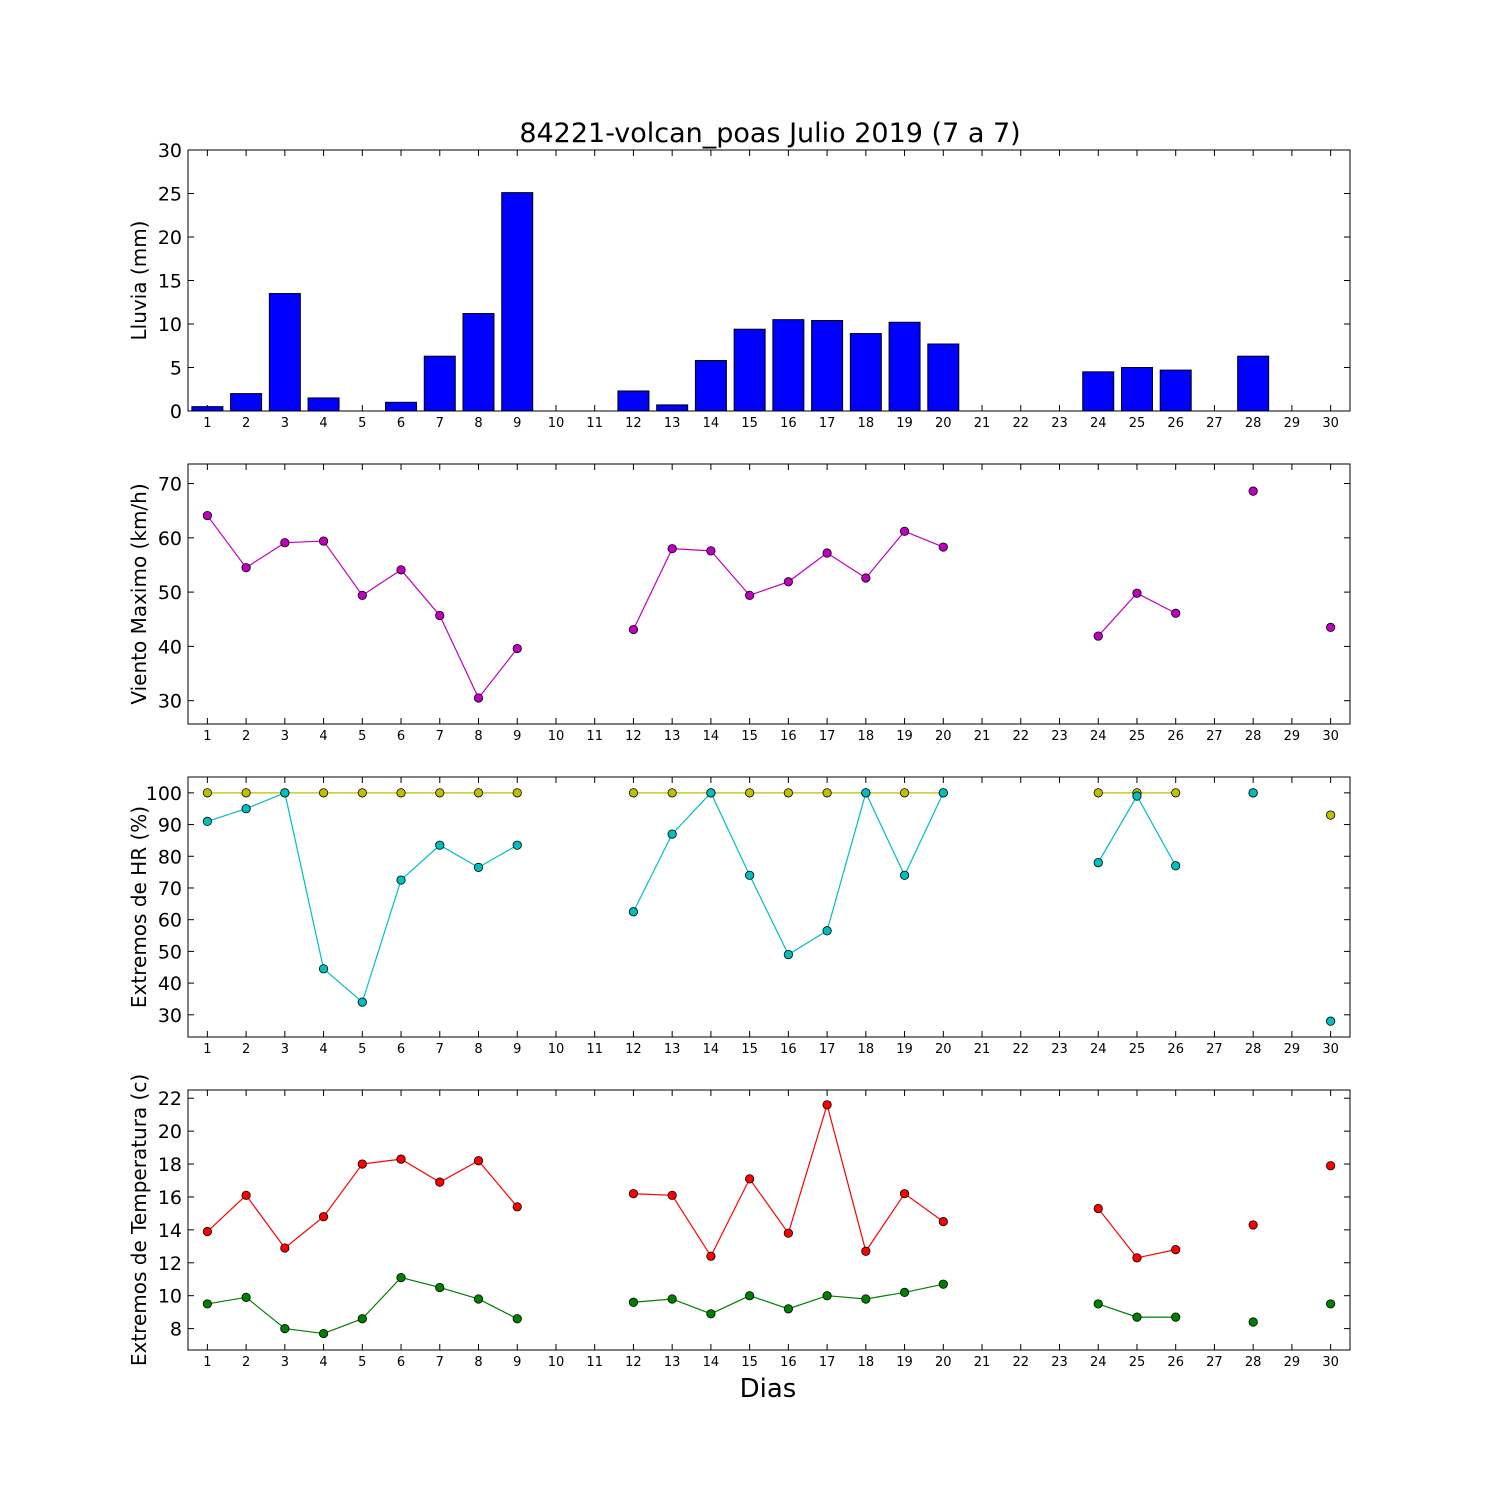 The height and width of the screenshot is (1500, 1500). I want to click on x-tick-label: 18, so click(866, 736).